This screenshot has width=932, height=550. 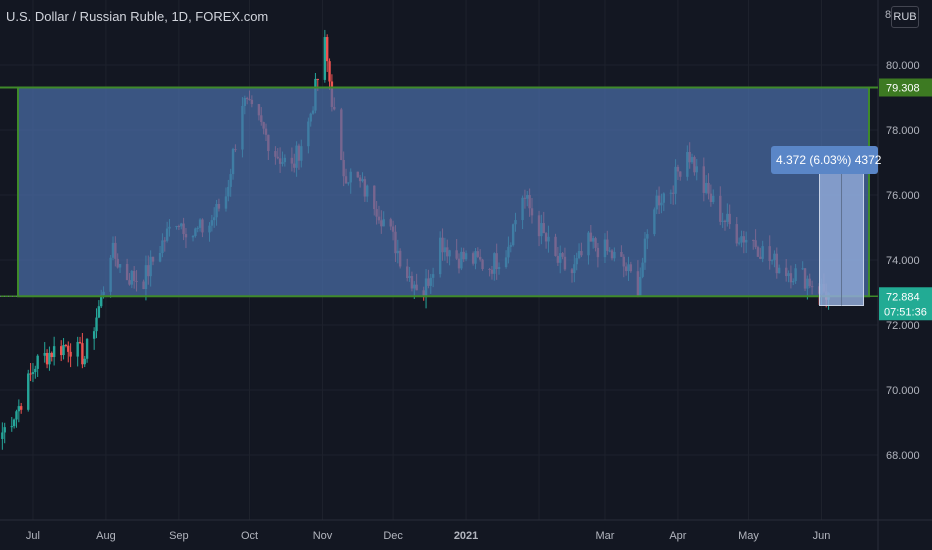 I want to click on x-axis-tick-label: Aug, so click(x=106, y=536).